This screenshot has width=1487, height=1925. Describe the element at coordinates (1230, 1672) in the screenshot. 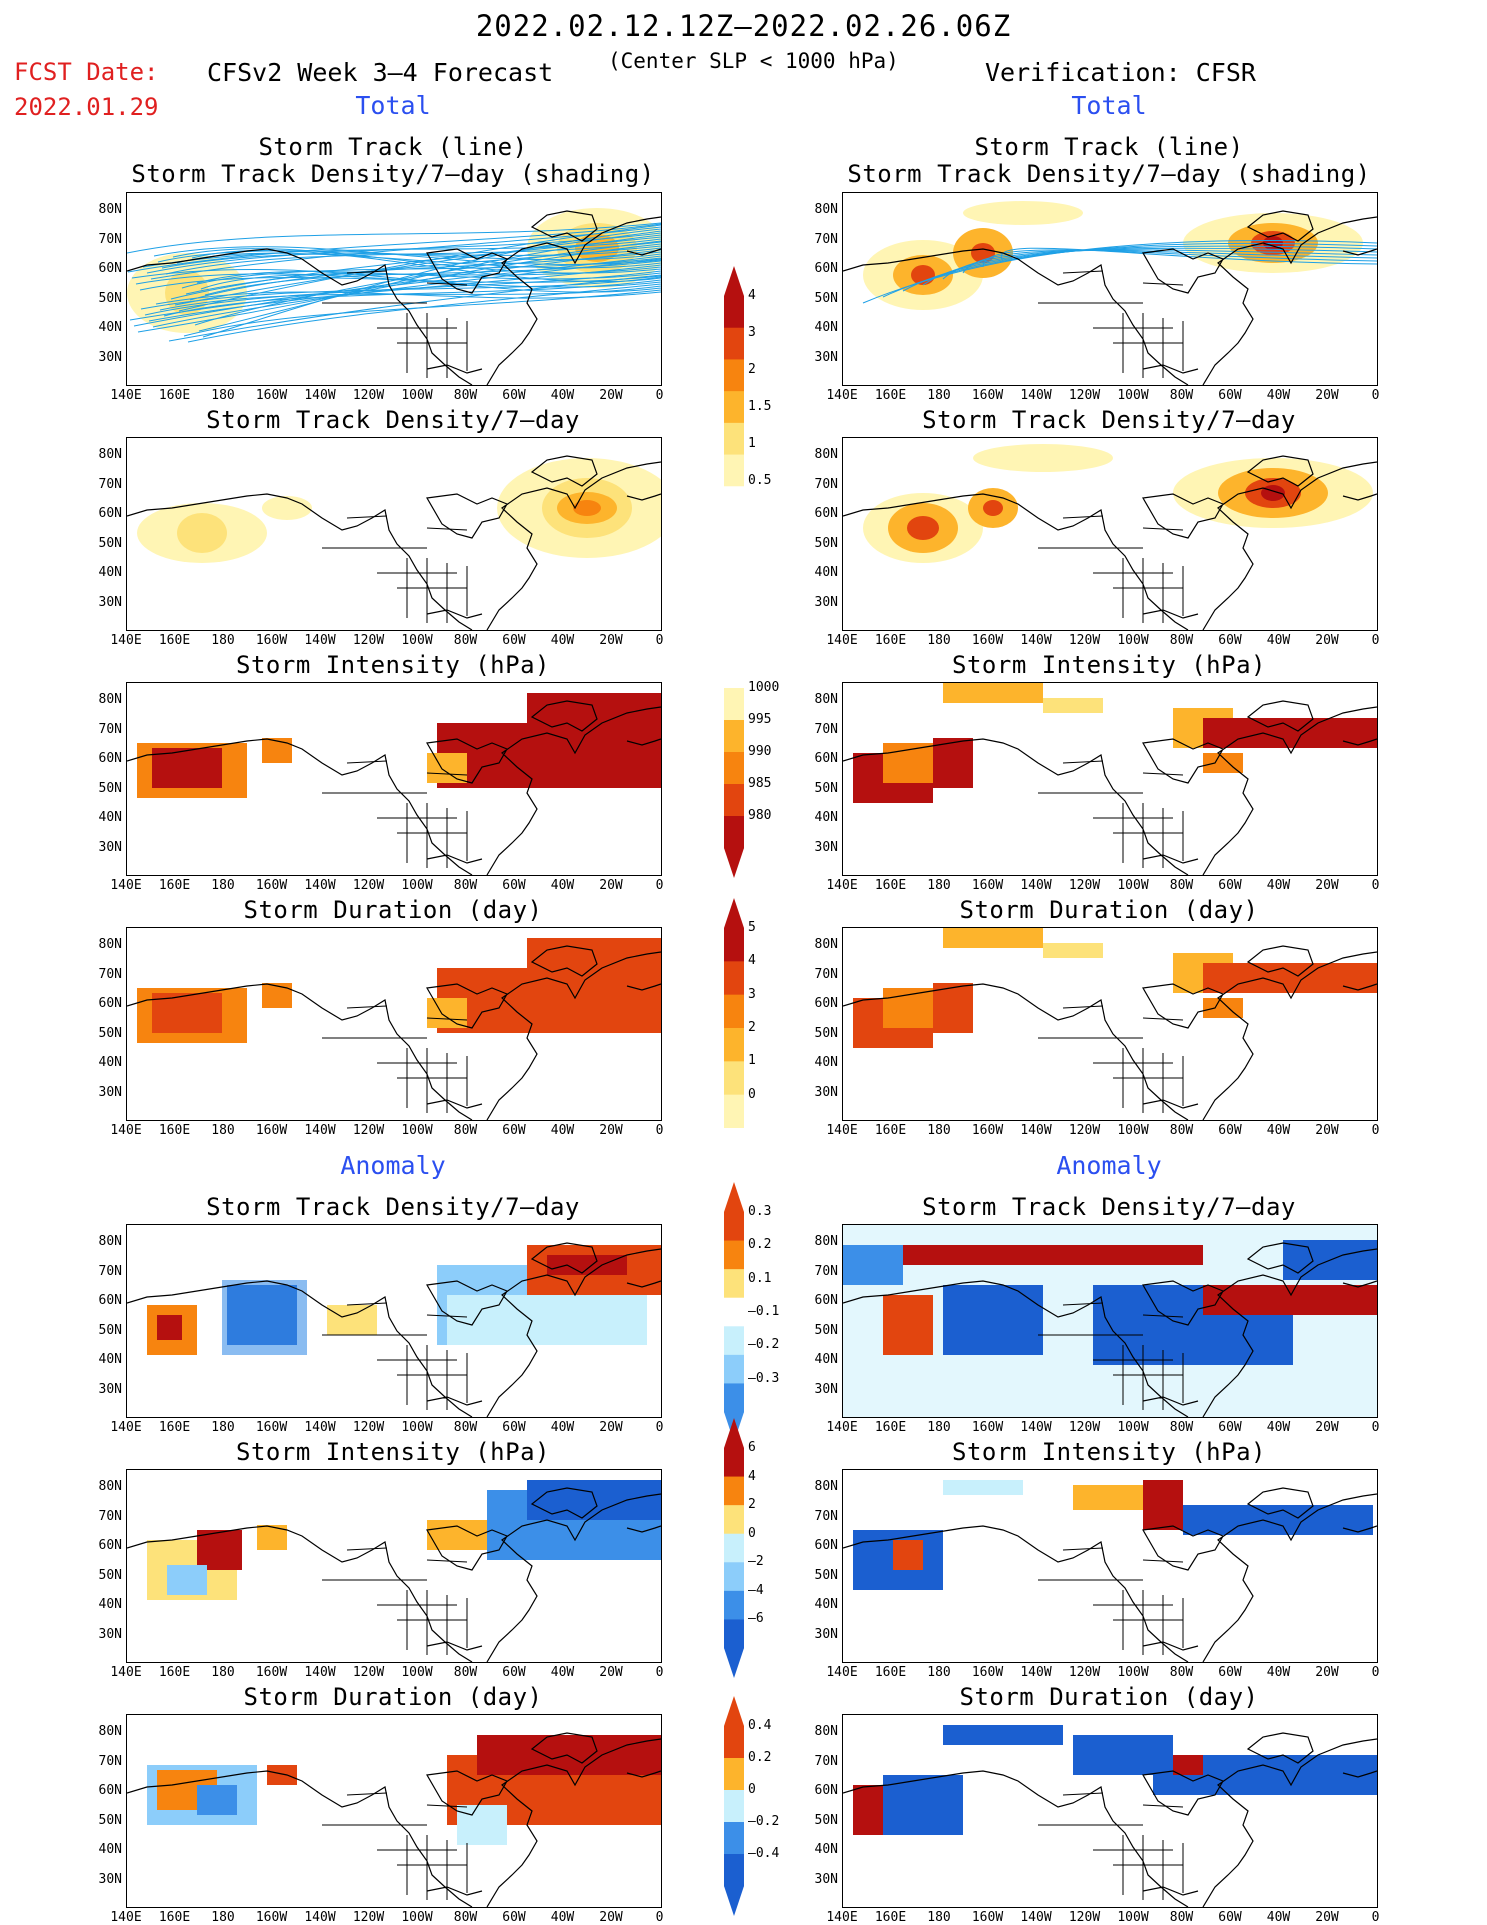

I see `lon-tick-label: 60W` at that location.